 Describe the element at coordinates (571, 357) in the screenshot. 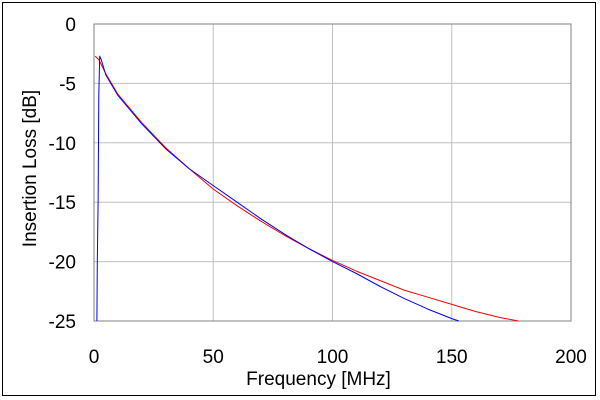

I see `x-tick-label: 200` at that location.